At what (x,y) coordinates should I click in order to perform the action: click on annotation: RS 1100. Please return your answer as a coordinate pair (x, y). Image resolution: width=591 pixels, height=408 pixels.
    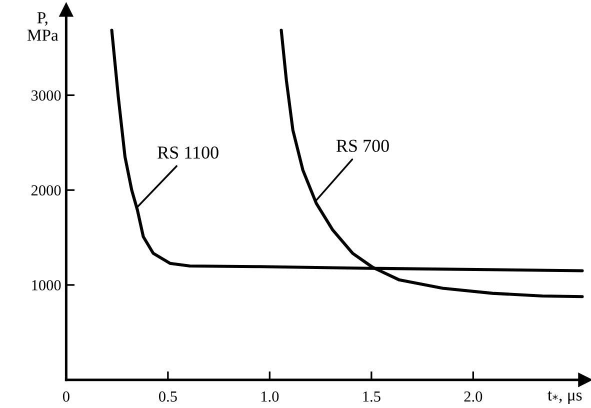
    Looking at the image, I should click on (188, 152).